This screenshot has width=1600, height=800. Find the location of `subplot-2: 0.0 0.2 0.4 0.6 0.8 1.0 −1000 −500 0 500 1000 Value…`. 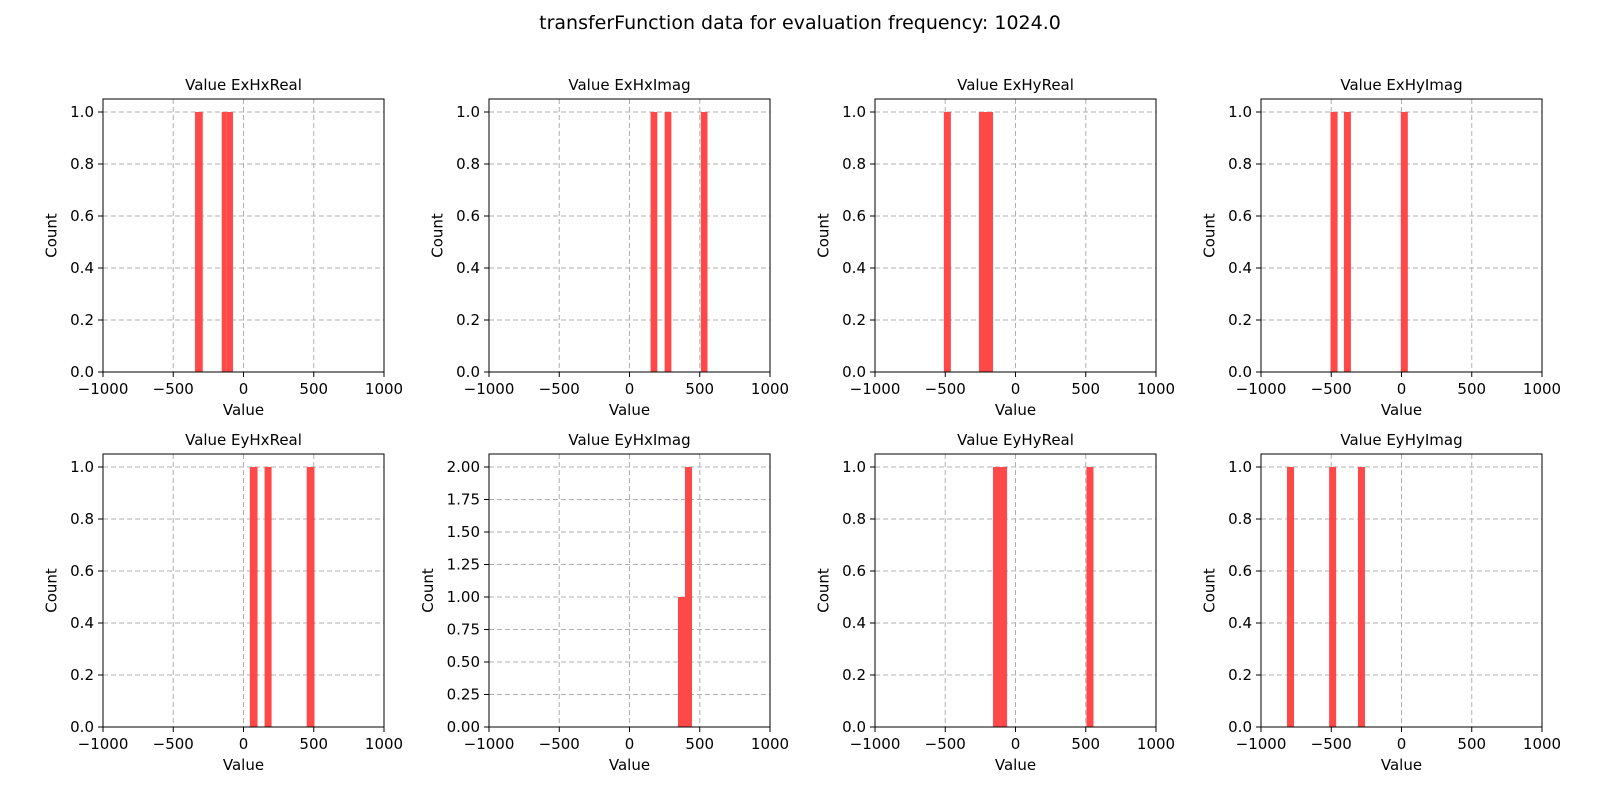

subplot-2: 0.0 0.2 0.4 0.6 0.8 1.0 −1000 −500 0 500 1000 Value… is located at coordinates (995, 247).